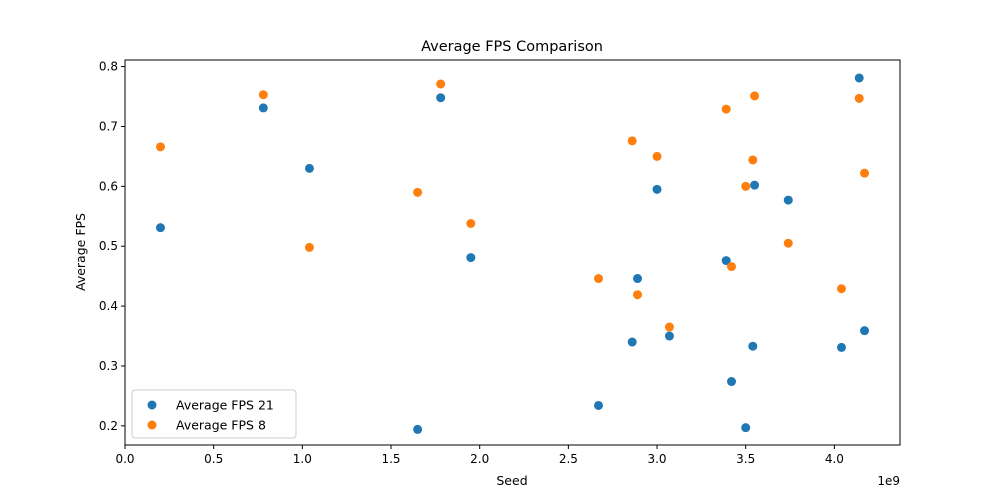  I want to click on x-offset-label: 1e9, so click(888, 481).